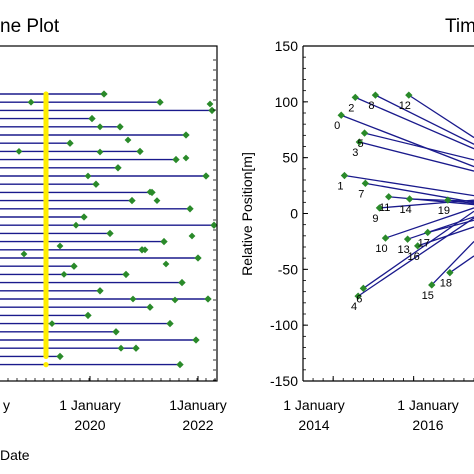 The image size is (474, 474). What do you see at coordinates (355, 153) in the screenshot?
I see `series-label-3: 3` at bounding box center [355, 153].